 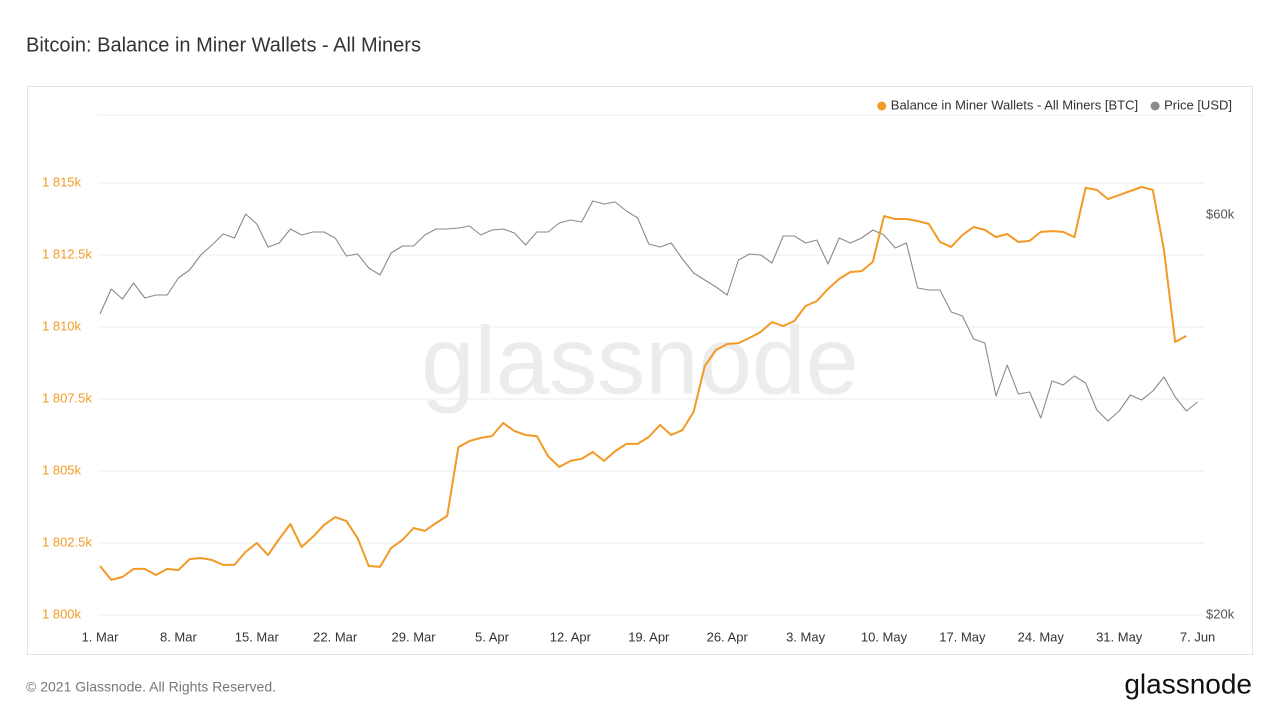 I want to click on y-tick-label: 1 807.5k, so click(x=67, y=397).